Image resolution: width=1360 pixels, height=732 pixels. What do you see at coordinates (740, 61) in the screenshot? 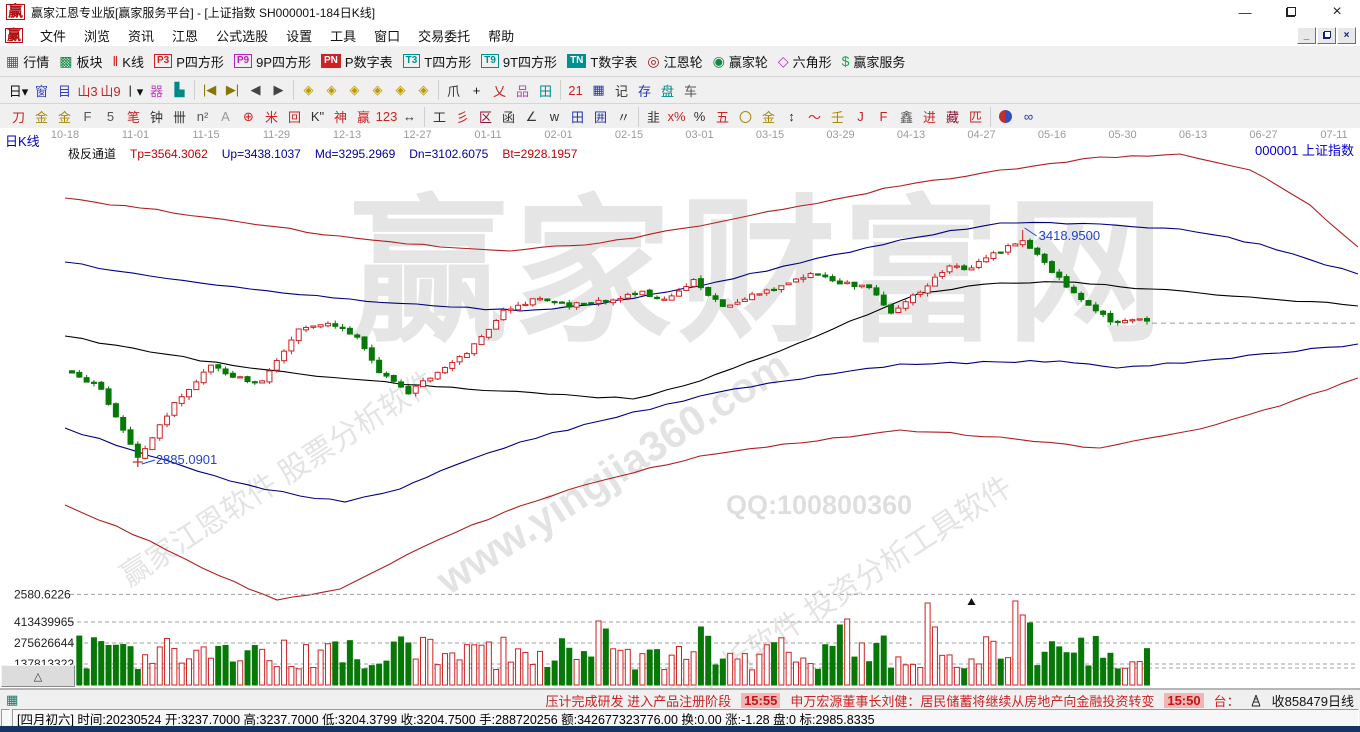
I see `toolbar-button-11: ◉ 赢家轮` at bounding box center [740, 61].